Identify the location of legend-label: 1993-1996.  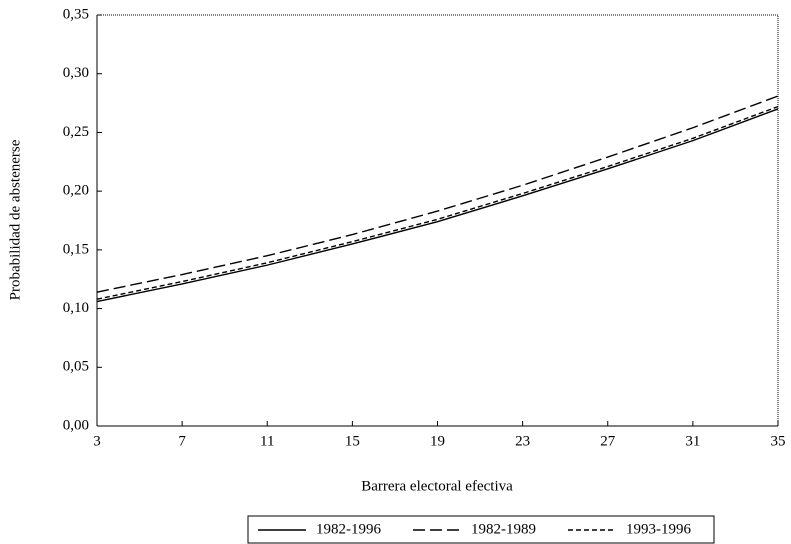
(658, 529).